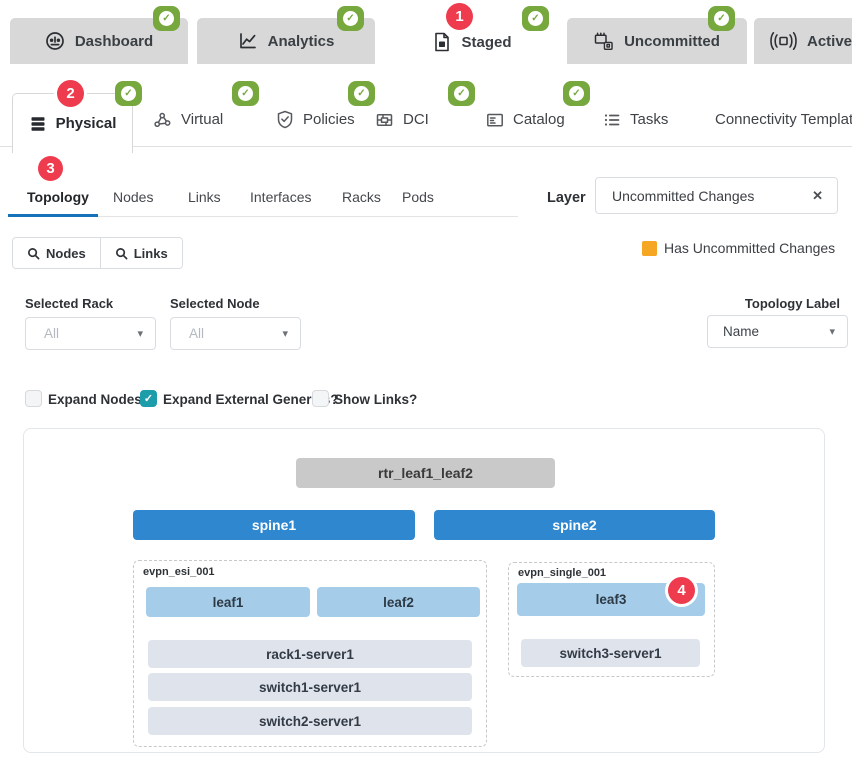 The width and height of the screenshot is (852, 764). I want to click on topology-label-label: Topology Label, so click(792, 303).